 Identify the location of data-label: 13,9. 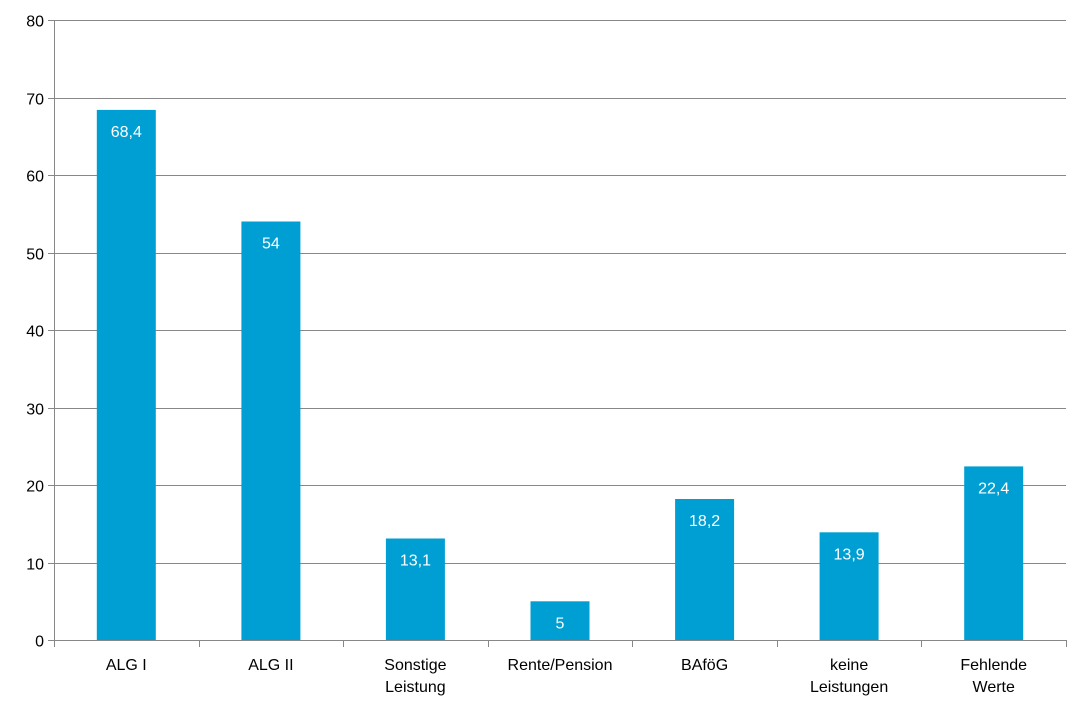
(849, 554).